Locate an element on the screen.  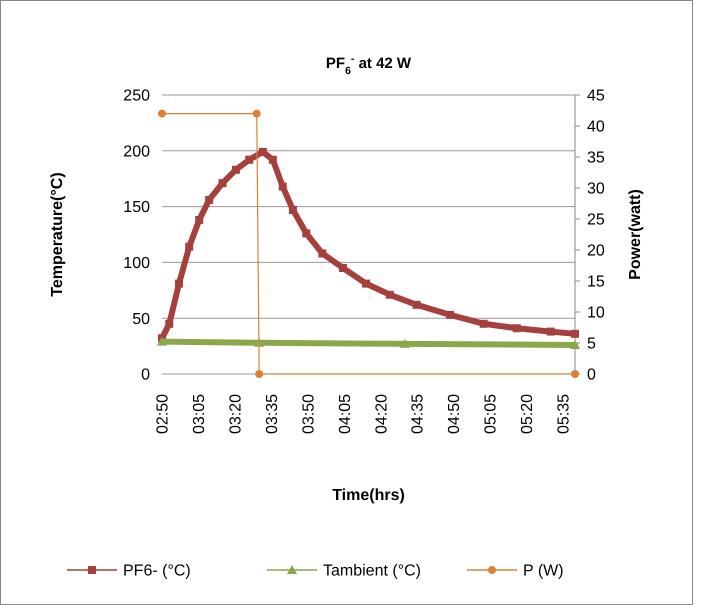
y2-tick-label: 45 is located at coordinates (596, 96).